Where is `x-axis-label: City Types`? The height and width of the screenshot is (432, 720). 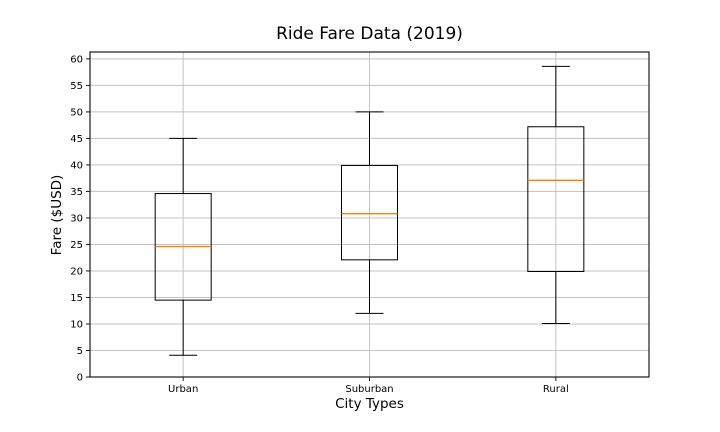 x-axis-label: City Types is located at coordinates (369, 404).